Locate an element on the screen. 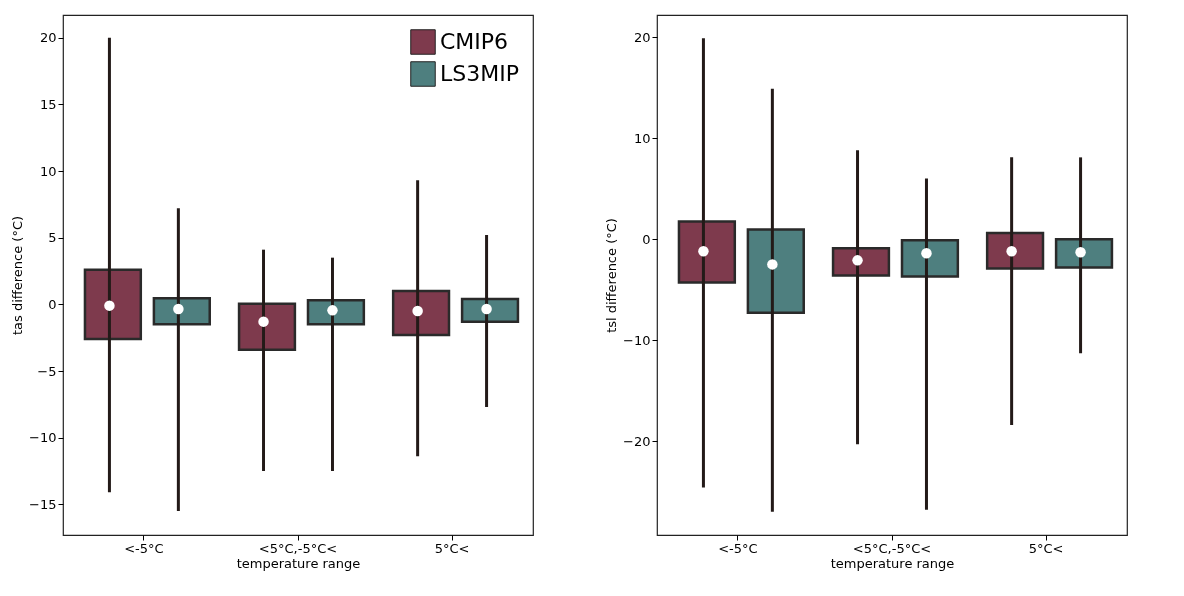 This screenshot has height=596, width=1184. y-axis-title: tas difference (°C) is located at coordinates (18, 275).